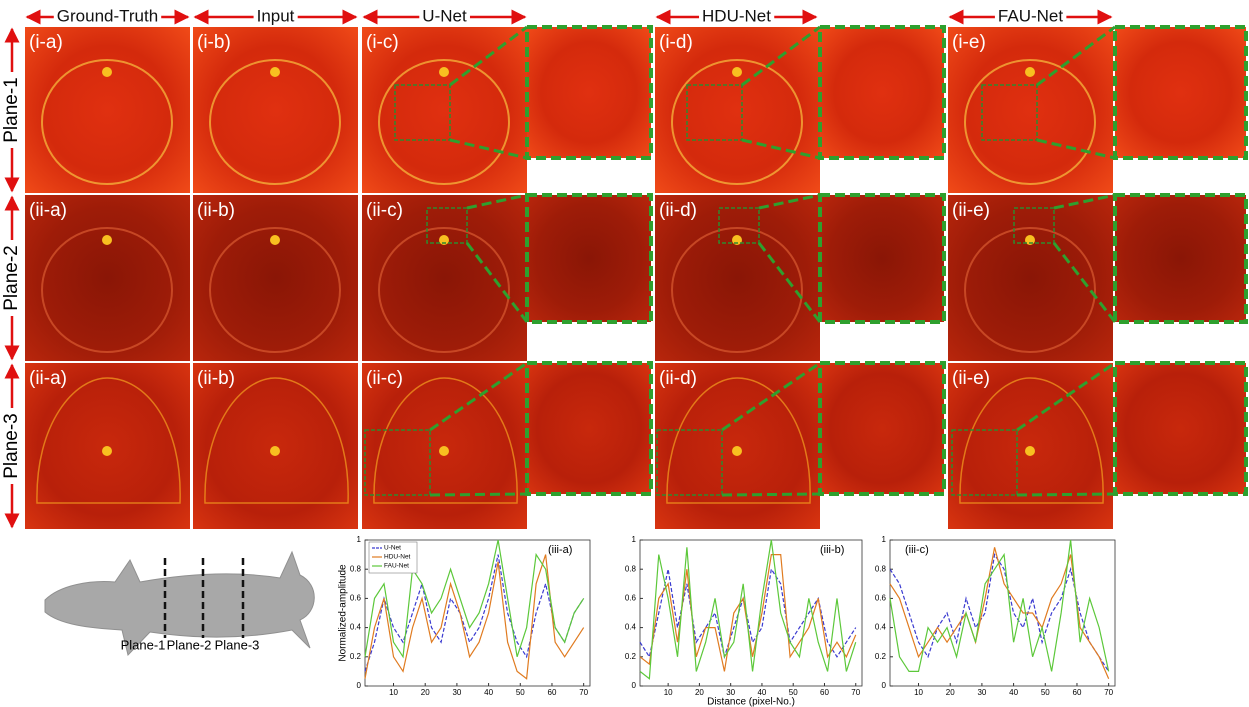 This screenshot has width=1249, height=707. Describe the element at coordinates (751, 613) in the screenshot. I see `plot-area` at that location.